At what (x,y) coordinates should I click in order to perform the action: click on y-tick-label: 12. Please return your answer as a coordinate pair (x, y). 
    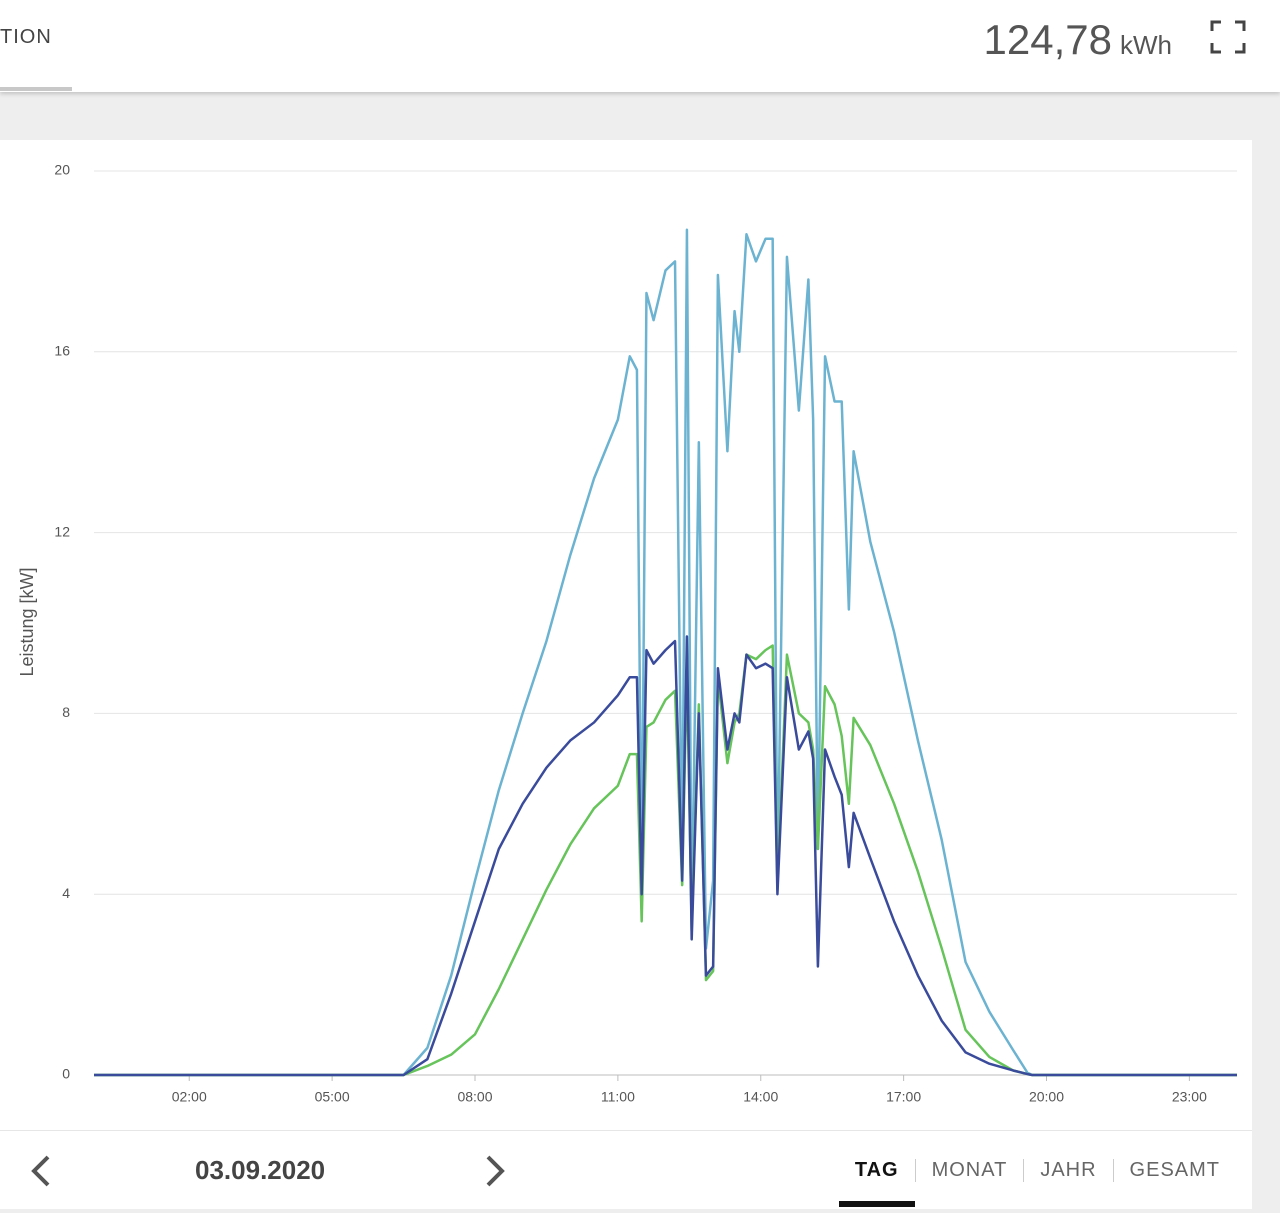
    Looking at the image, I should click on (62, 531).